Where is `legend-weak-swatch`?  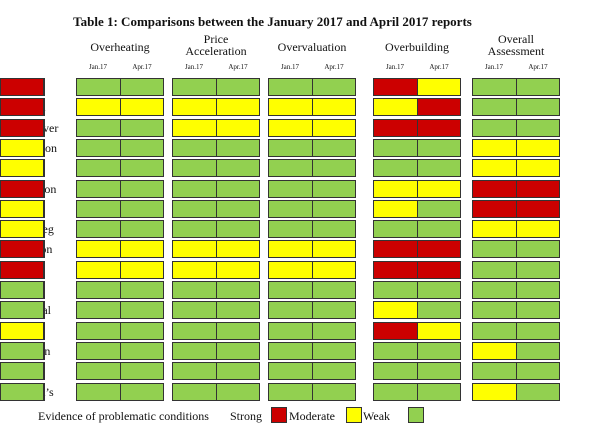
legend-weak-swatch is located at coordinates (416, 415).